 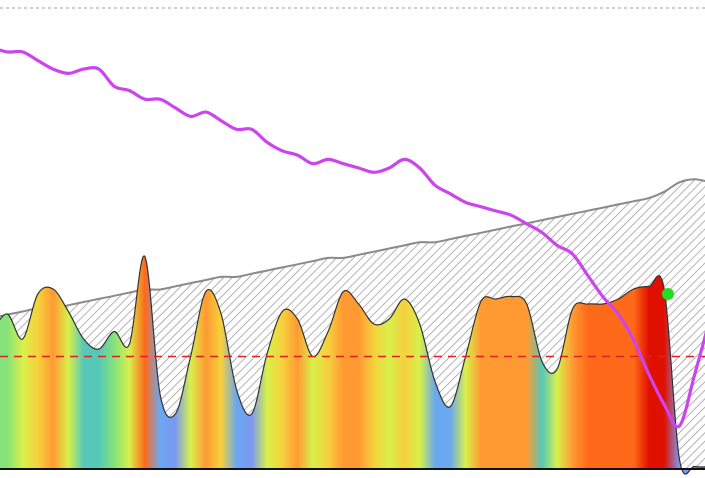 What do you see at coordinates (609, 477) in the screenshot?
I see `x-tick-label: 01:03:00` at bounding box center [609, 477].